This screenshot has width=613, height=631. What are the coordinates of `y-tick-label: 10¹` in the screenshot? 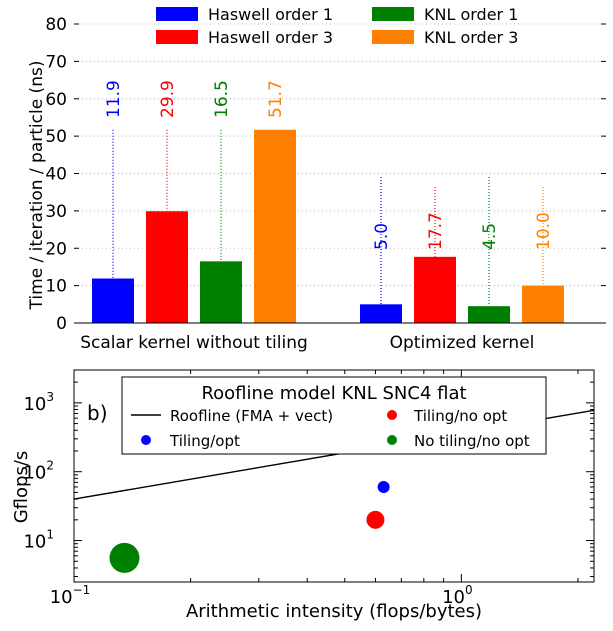 It's located at (38, 540).